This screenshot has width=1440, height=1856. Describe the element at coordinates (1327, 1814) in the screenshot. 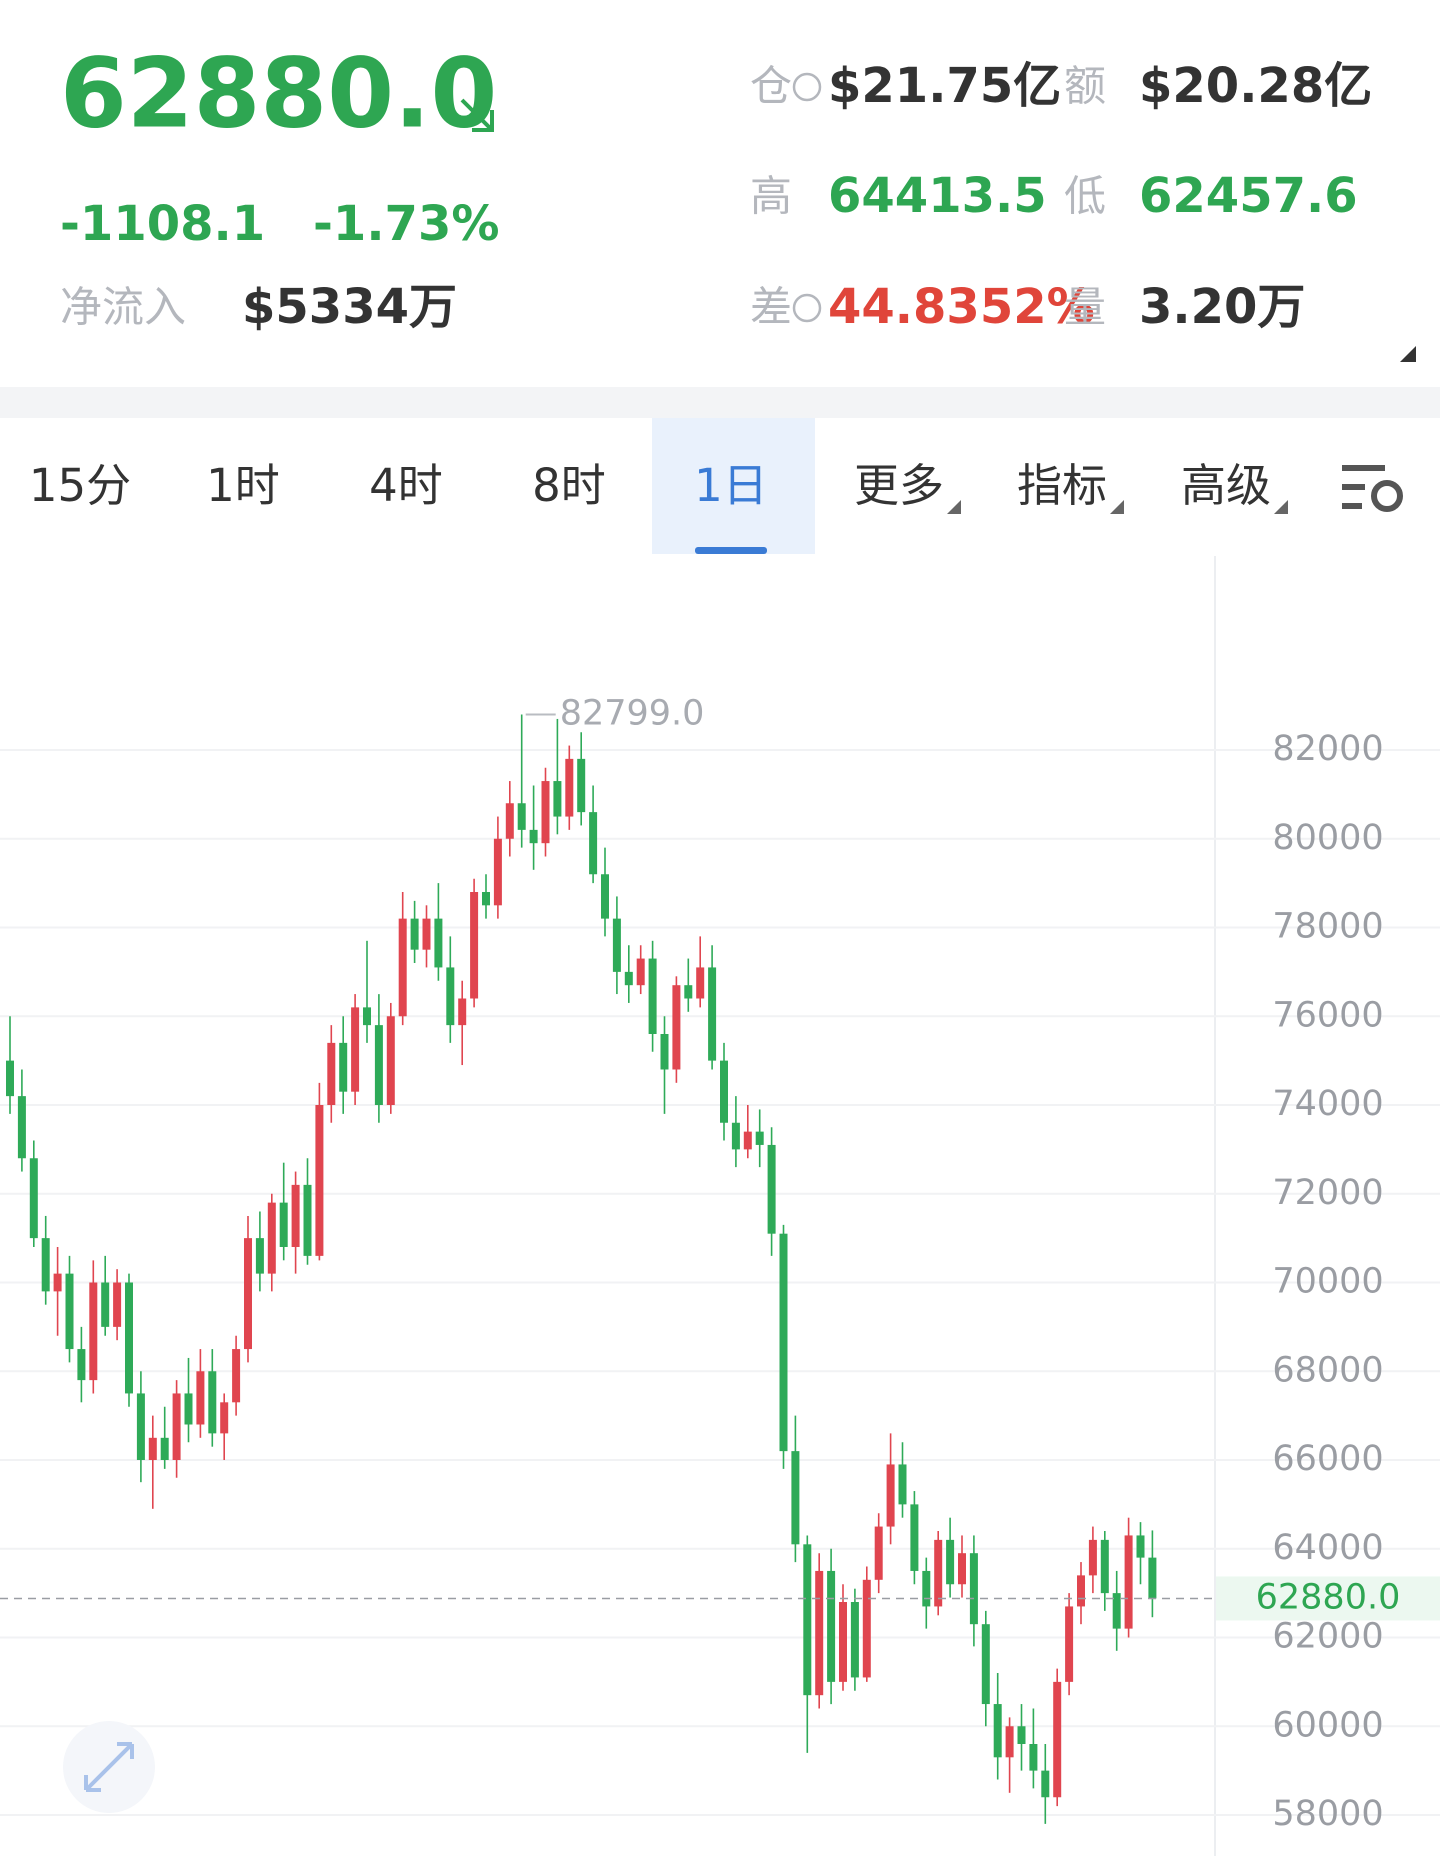

I see `y-tick-label: 58000` at that location.